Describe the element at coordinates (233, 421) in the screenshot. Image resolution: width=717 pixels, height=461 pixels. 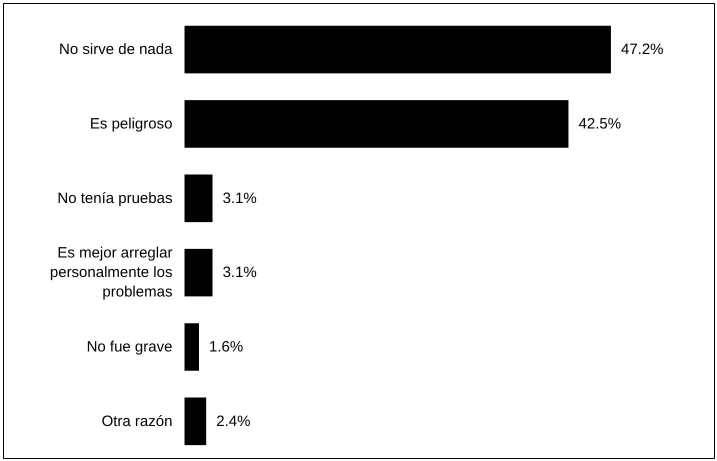
I see `data-label: 2.4%` at that location.